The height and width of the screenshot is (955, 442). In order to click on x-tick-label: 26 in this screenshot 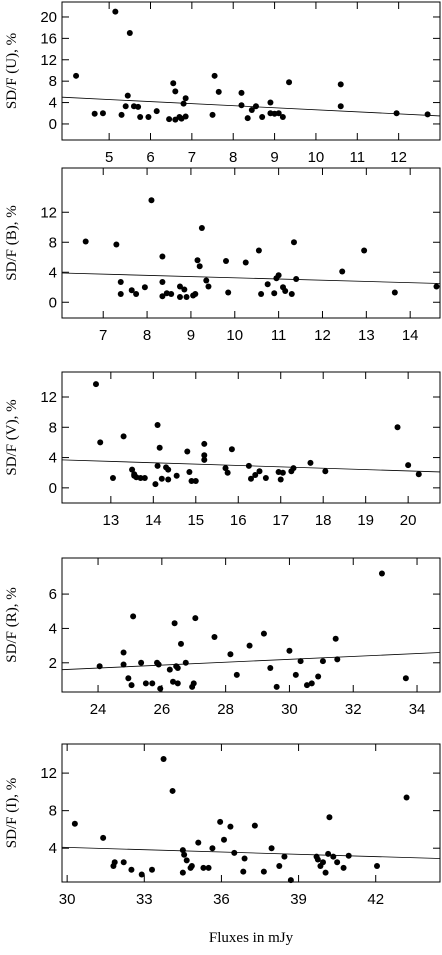, I will do `click(161, 709)`.